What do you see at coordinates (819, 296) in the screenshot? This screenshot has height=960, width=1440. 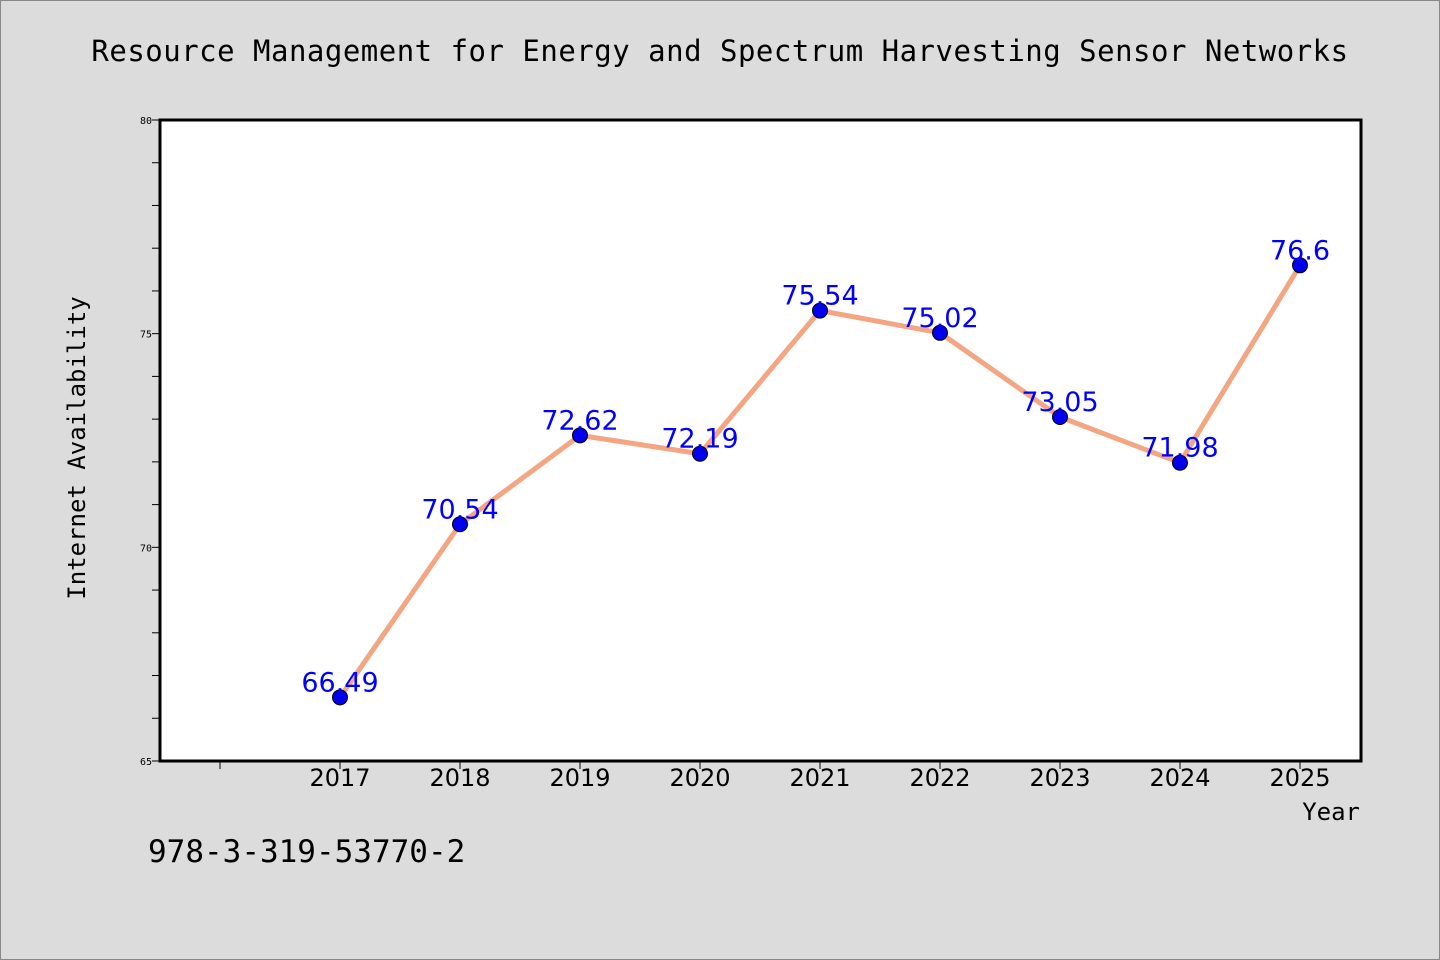 I see `data-label: 75.54` at bounding box center [819, 296].